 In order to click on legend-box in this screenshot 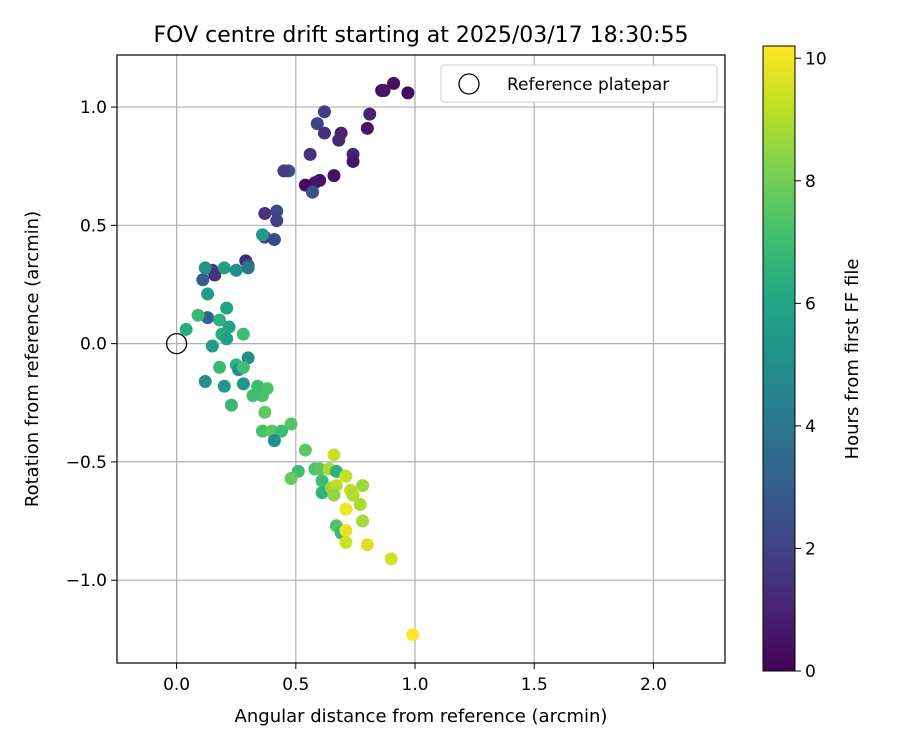, I will do `click(579, 83)`.